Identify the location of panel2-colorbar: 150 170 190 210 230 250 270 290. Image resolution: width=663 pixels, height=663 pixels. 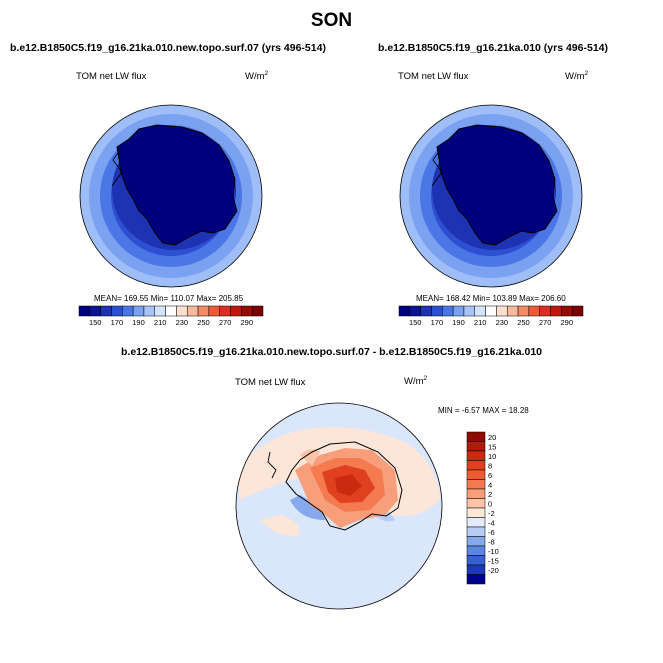
(491, 316).